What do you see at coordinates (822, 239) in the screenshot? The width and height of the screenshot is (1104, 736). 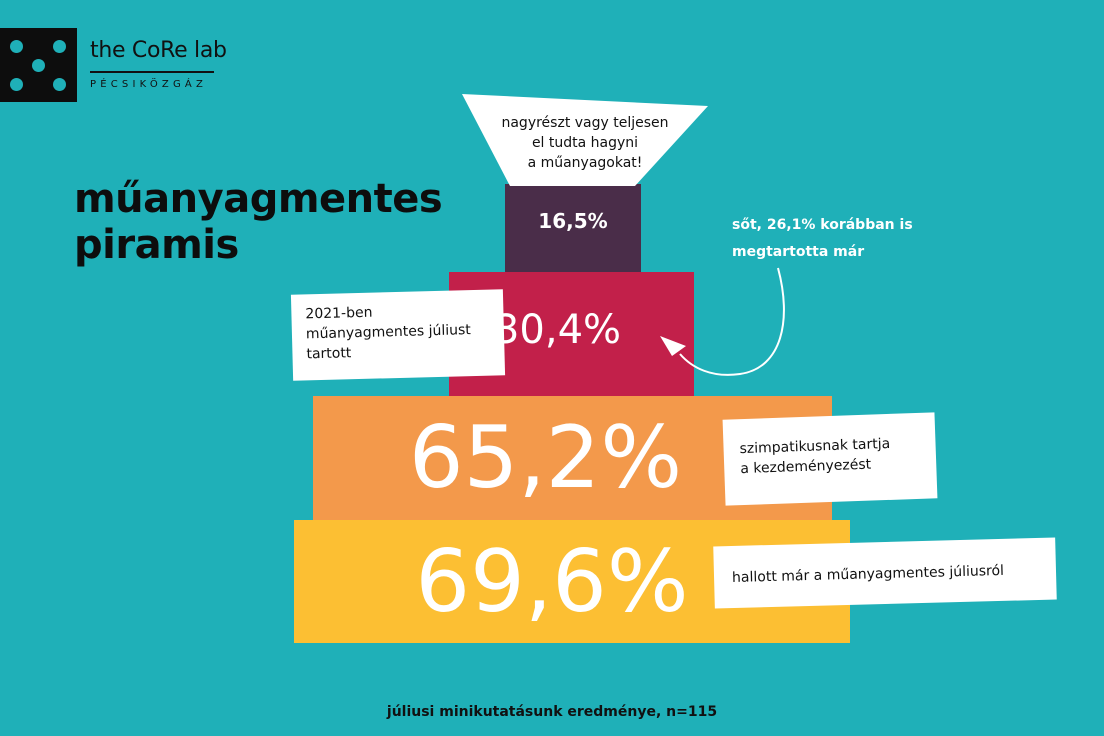 I see `annotation-note: sőt, 26,1% korábban is megtartotta már` at bounding box center [822, 239].